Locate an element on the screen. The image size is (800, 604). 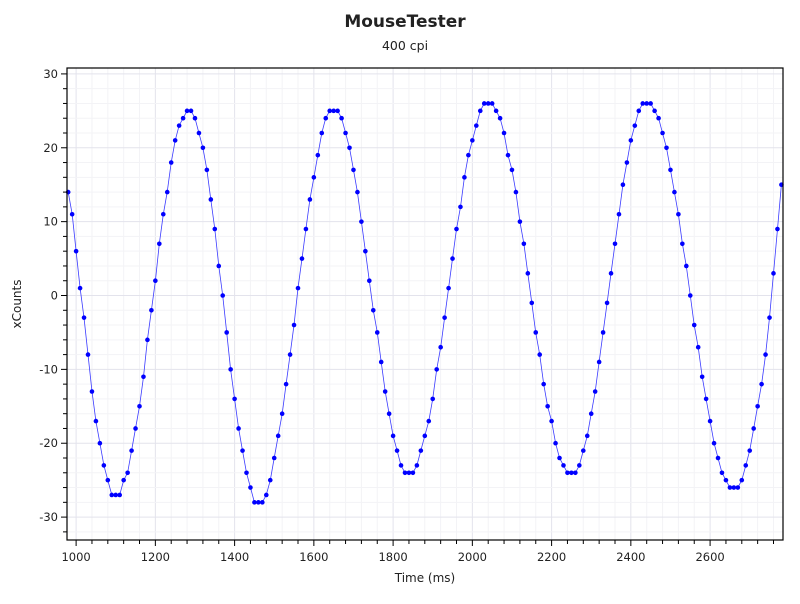
y-tick-label: 30 is located at coordinates (50, 74).